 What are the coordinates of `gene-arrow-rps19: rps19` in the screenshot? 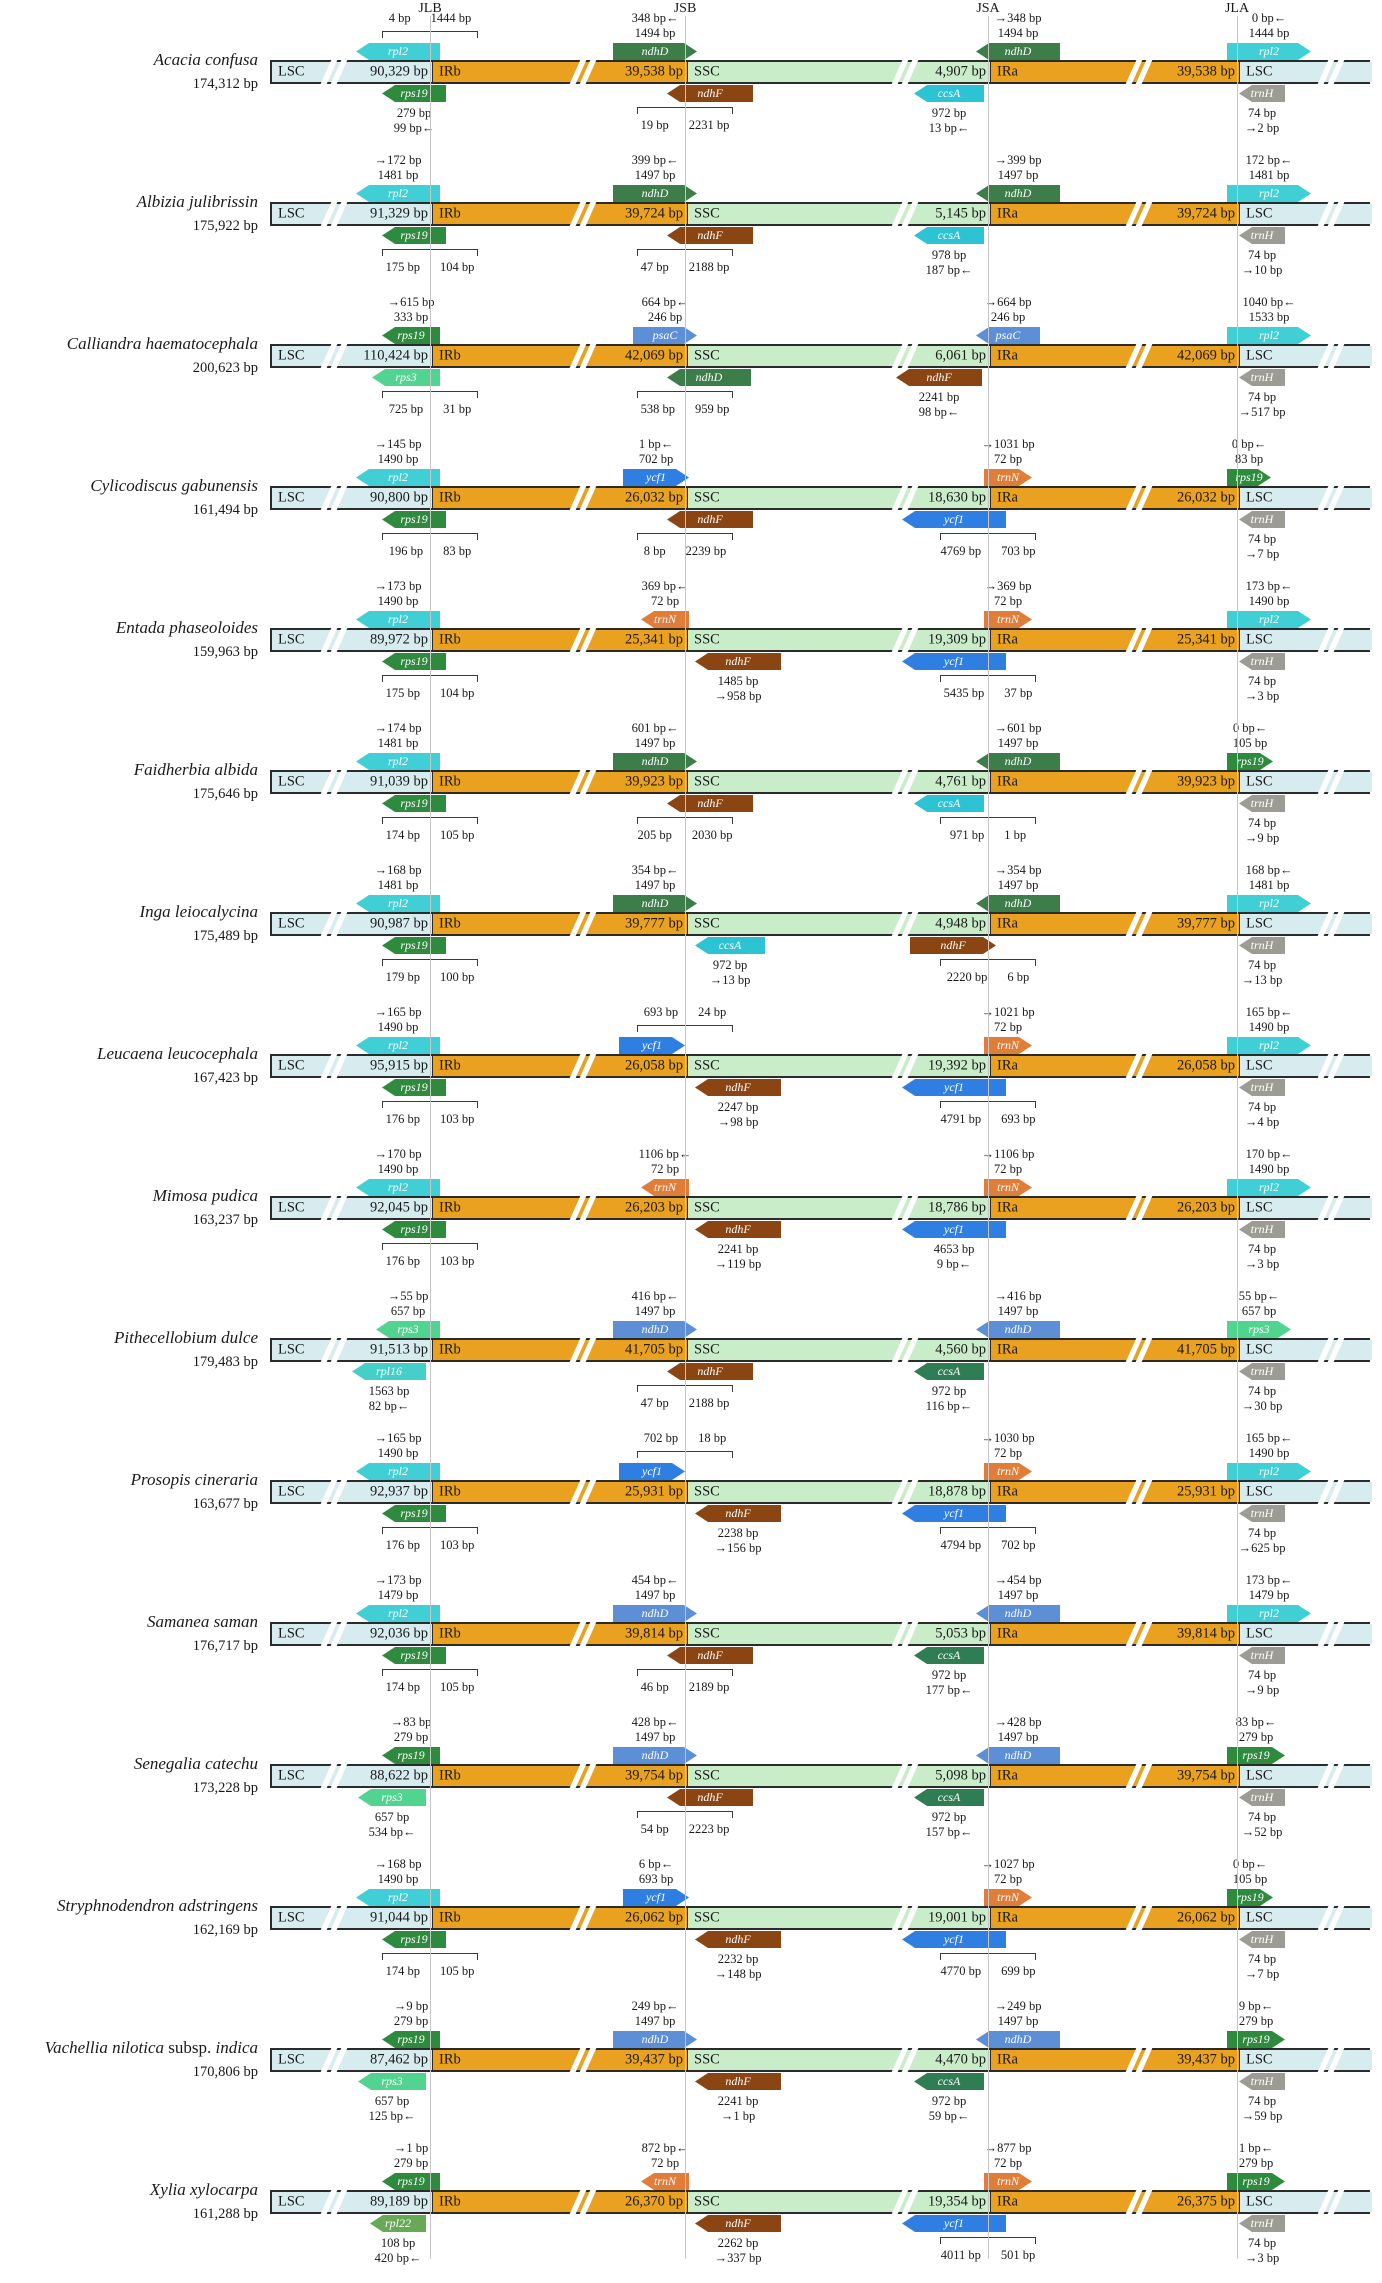 It's located at (1249, 477).